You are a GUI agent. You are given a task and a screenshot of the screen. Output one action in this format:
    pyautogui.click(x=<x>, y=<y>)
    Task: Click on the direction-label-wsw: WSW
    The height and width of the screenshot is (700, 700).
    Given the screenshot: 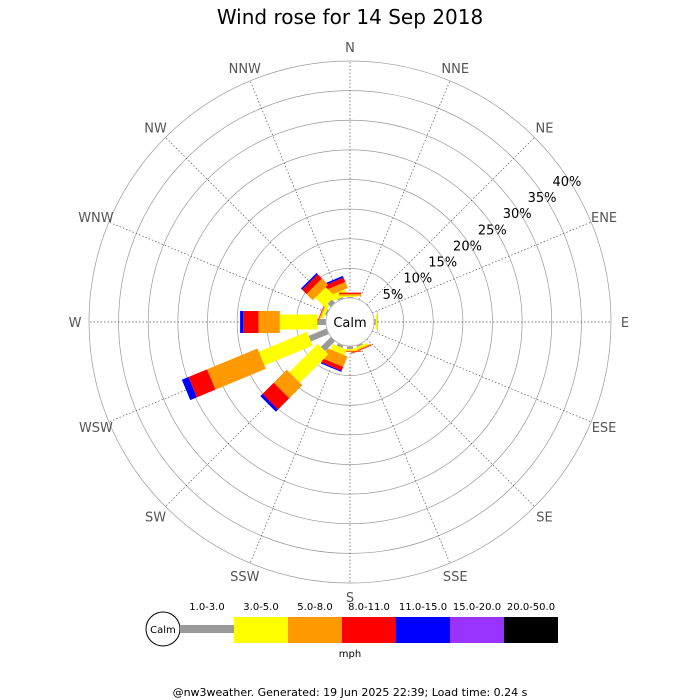 What is the action you would take?
    pyautogui.click(x=96, y=428)
    